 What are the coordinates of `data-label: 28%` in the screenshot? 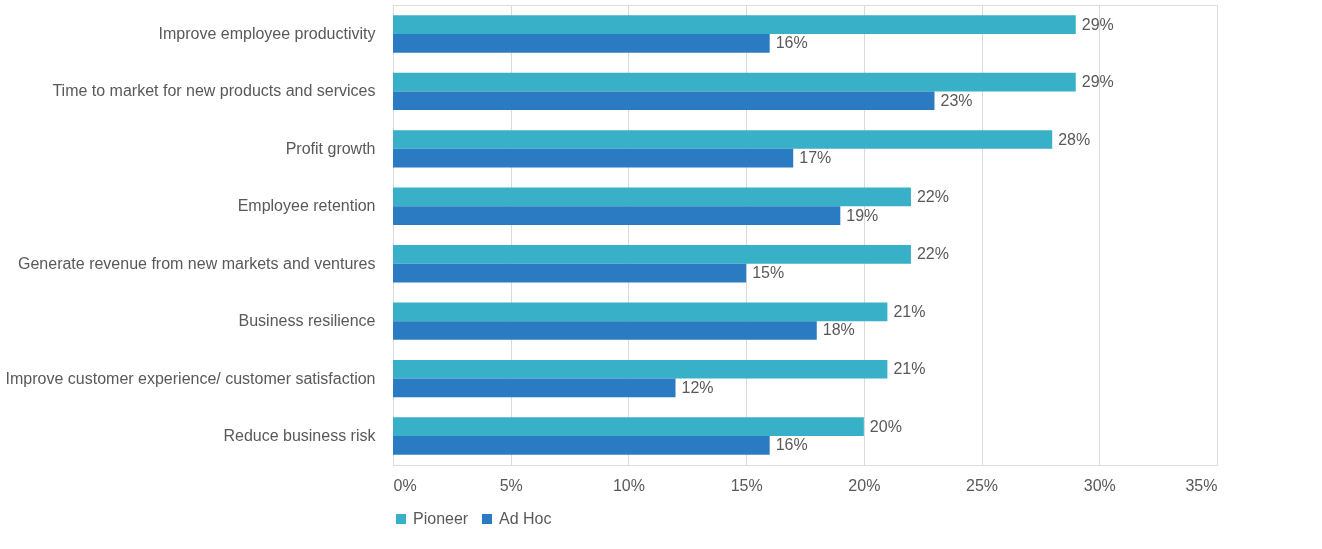 It's located at (1074, 139).